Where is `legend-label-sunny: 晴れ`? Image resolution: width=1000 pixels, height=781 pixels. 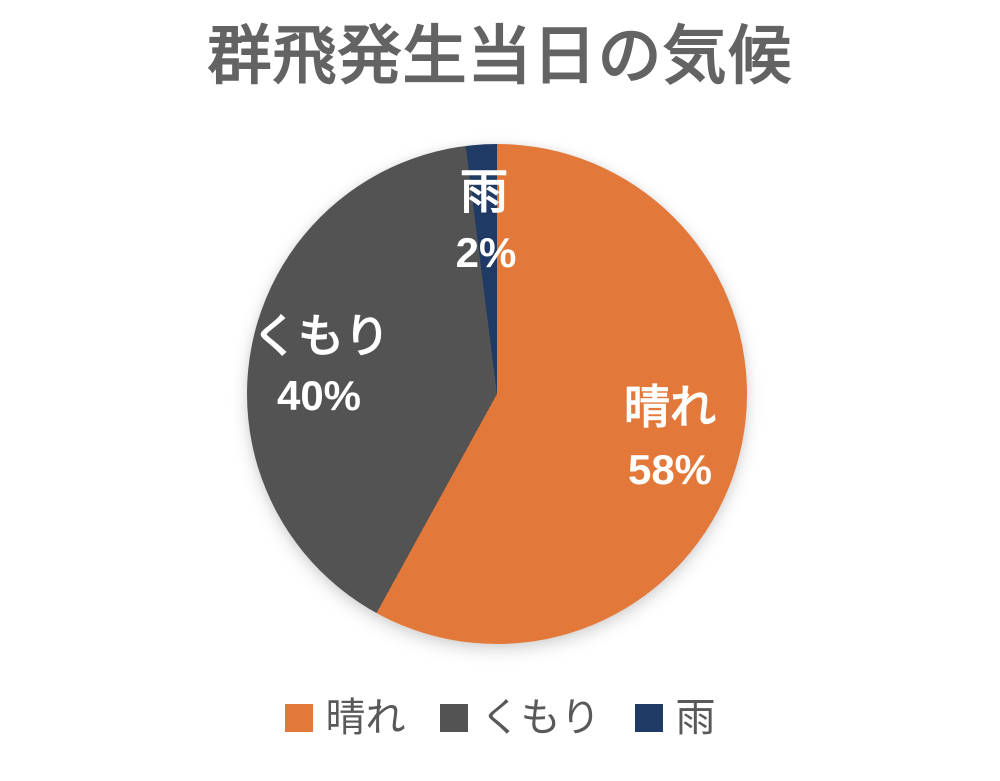 legend-label-sunny: 晴れ is located at coordinates (365, 718).